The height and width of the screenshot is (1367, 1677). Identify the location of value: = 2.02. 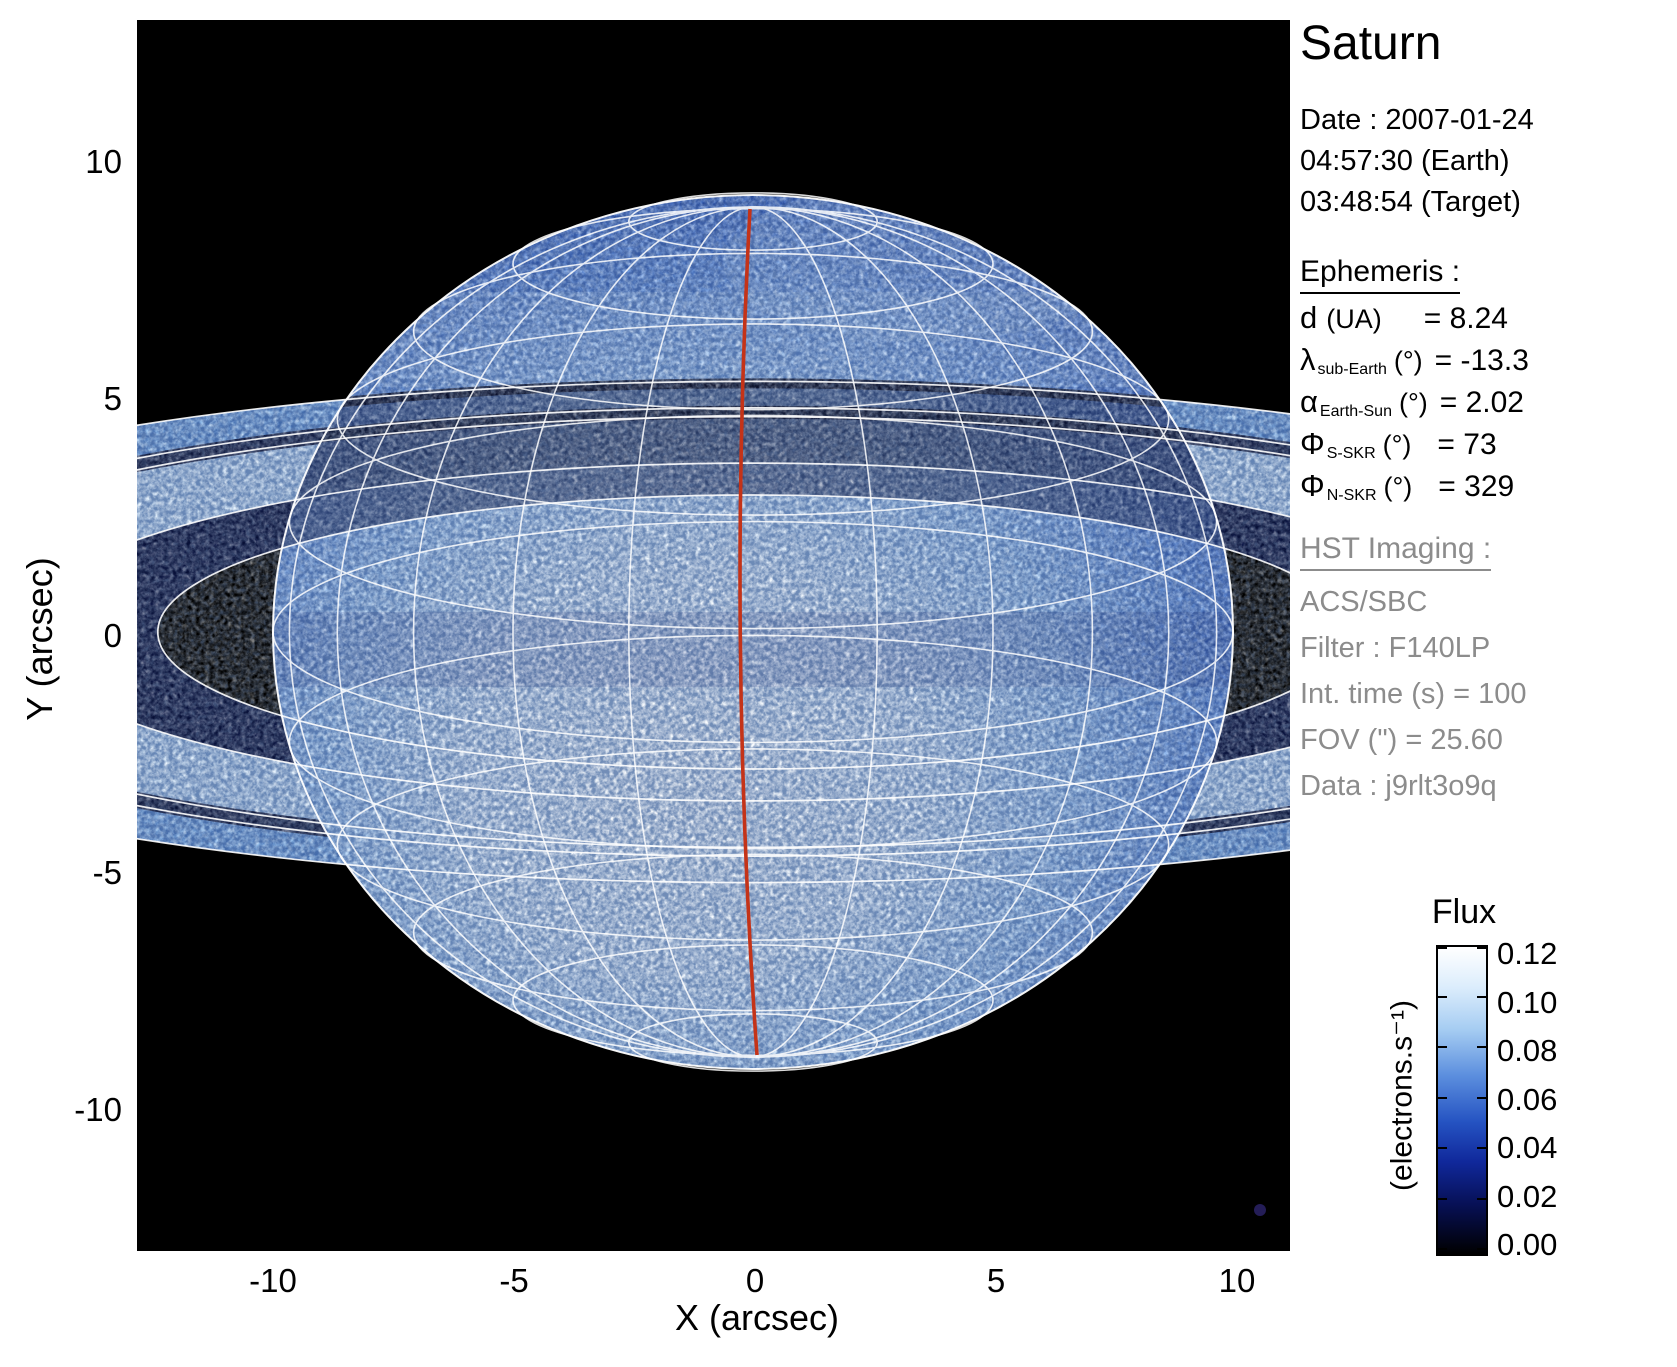
(1481, 402).